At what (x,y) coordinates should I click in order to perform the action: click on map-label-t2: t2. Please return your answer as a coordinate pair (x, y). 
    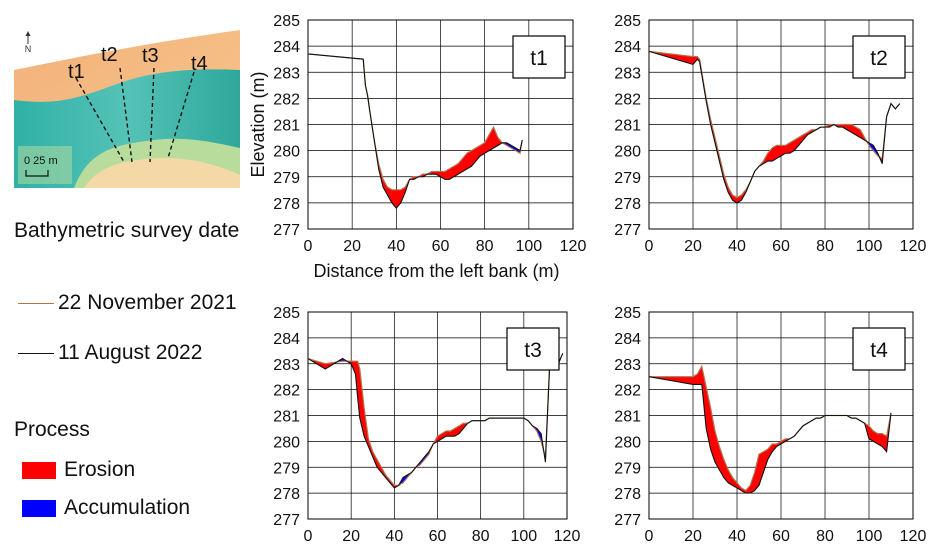
    Looking at the image, I should click on (109, 55).